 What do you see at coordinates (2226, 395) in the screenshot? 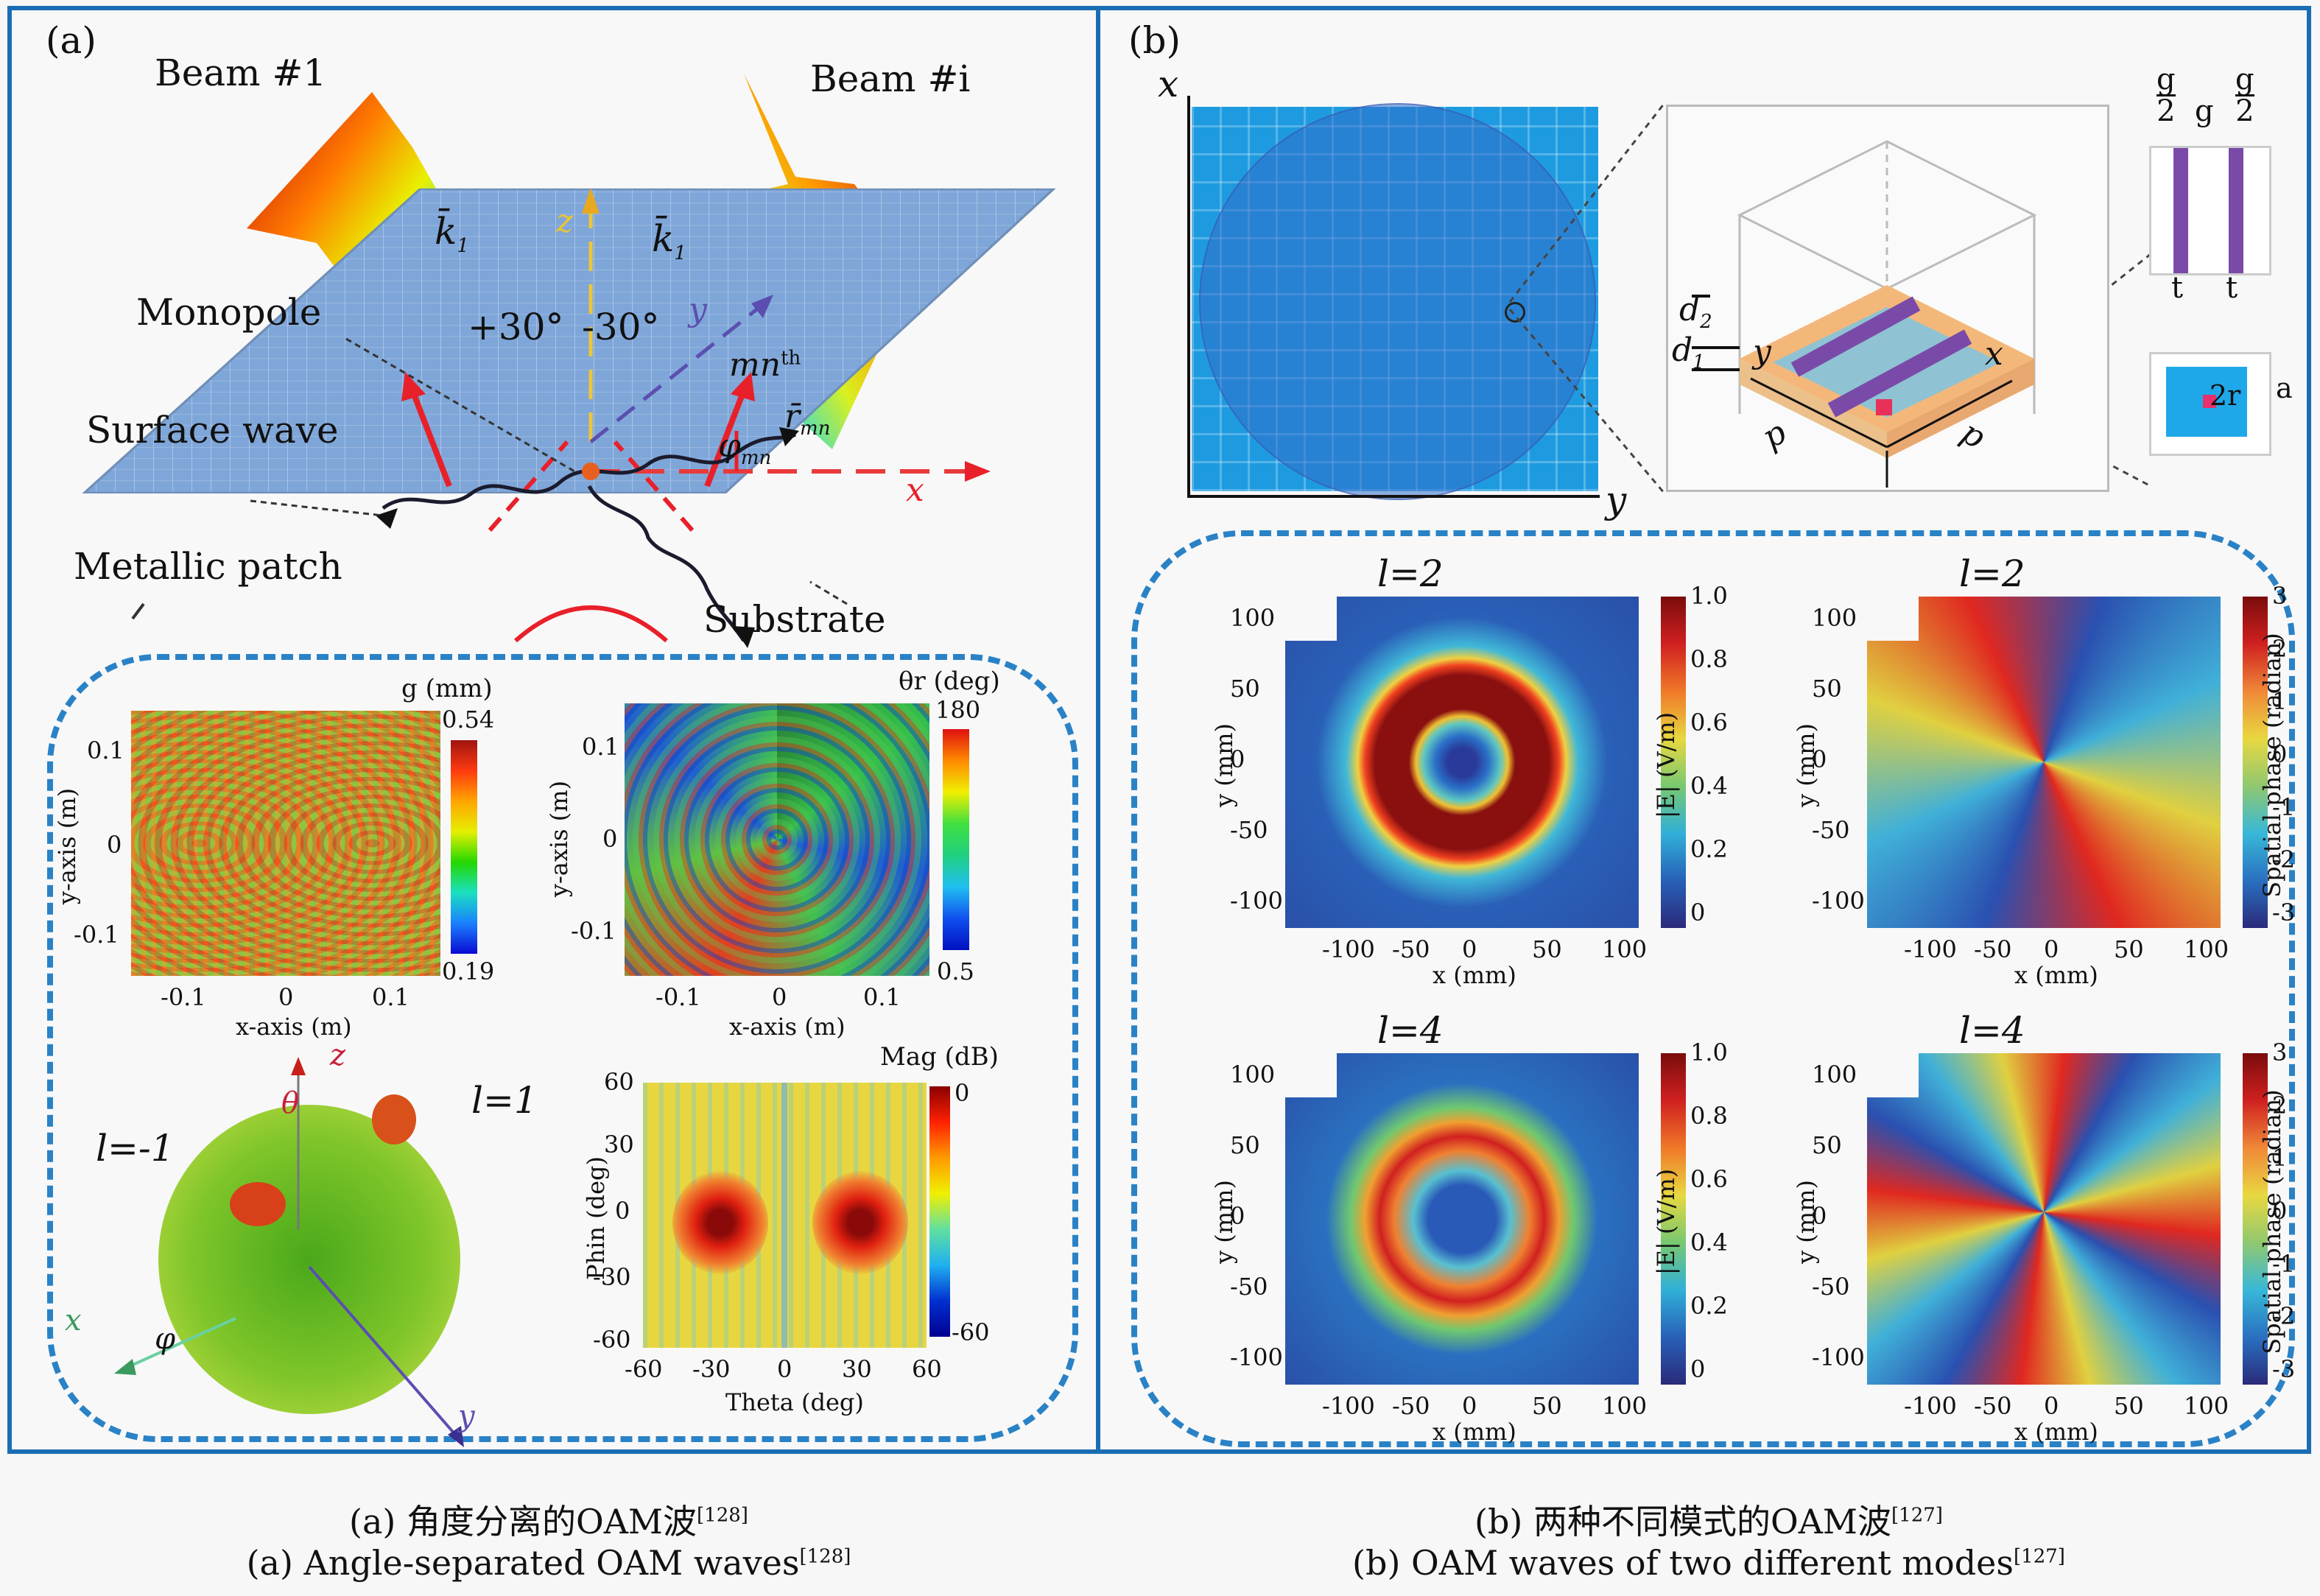
I see `two-r-label: 2r` at bounding box center [2226, 395].